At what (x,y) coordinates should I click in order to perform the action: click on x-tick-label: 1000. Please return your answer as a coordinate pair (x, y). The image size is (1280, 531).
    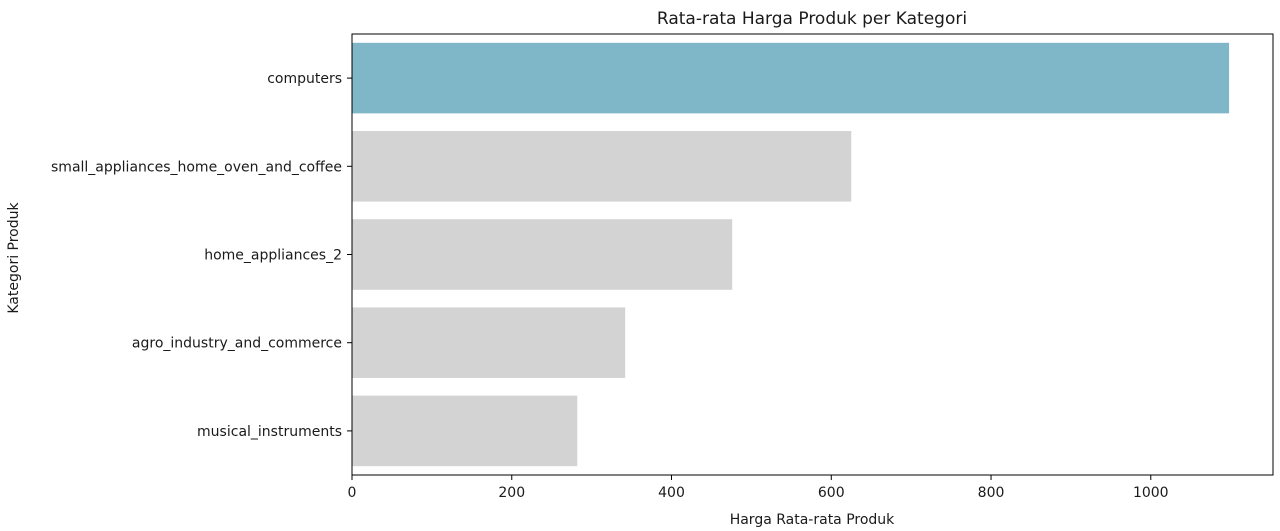
    Looking at the image, I should click on (1151, 493).